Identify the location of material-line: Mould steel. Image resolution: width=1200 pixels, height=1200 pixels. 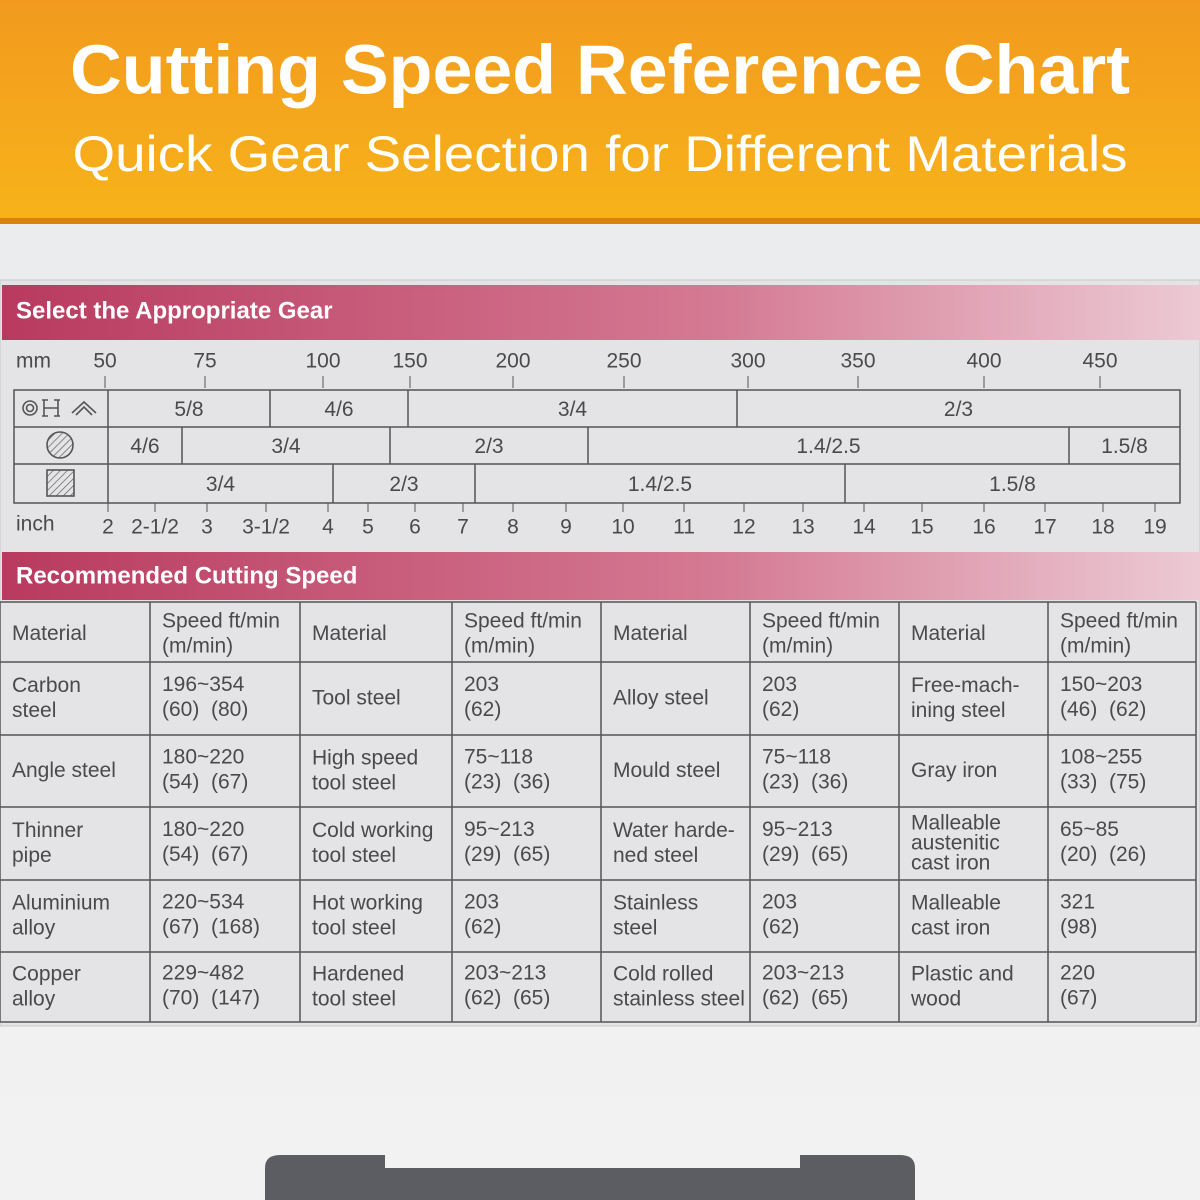
(666, 770).